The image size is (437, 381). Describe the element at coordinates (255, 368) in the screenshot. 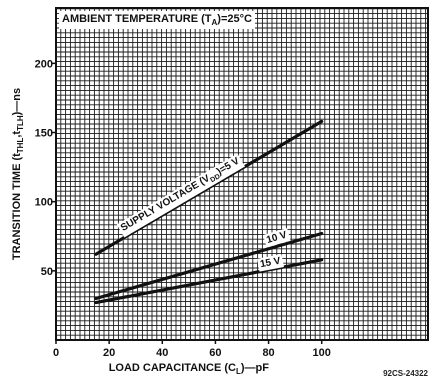

I see `x-axis-label-tail: )—pF` at that location.